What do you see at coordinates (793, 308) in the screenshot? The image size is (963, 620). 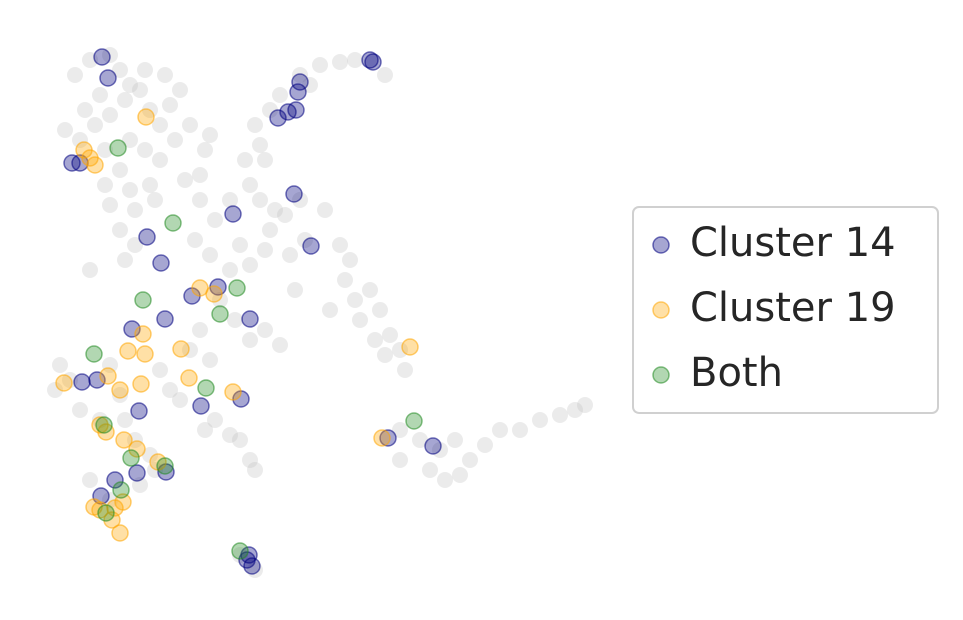 I see `legend-label: Cluster 19` at bounding box center [793, 308].